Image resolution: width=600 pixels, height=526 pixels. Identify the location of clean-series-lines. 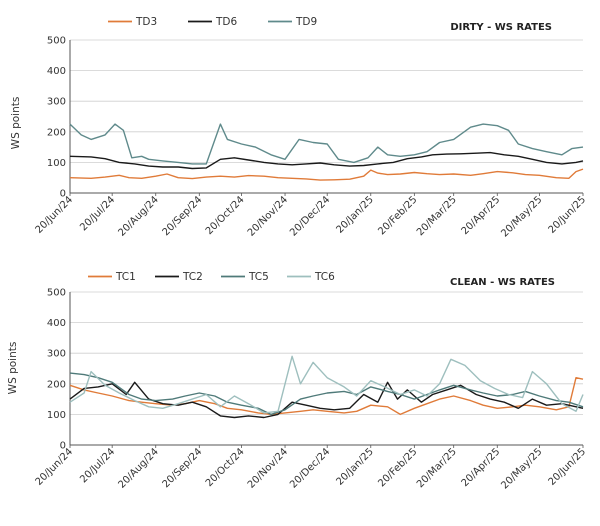
(326, 387).